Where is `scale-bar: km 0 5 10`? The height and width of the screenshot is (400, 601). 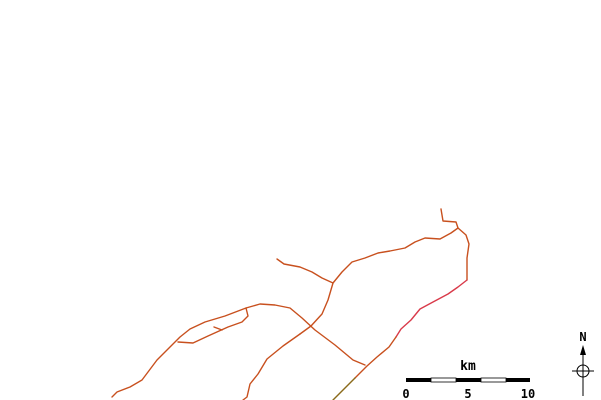
scale-bar: km 0 5 10 is located at coordinates (468, 379).